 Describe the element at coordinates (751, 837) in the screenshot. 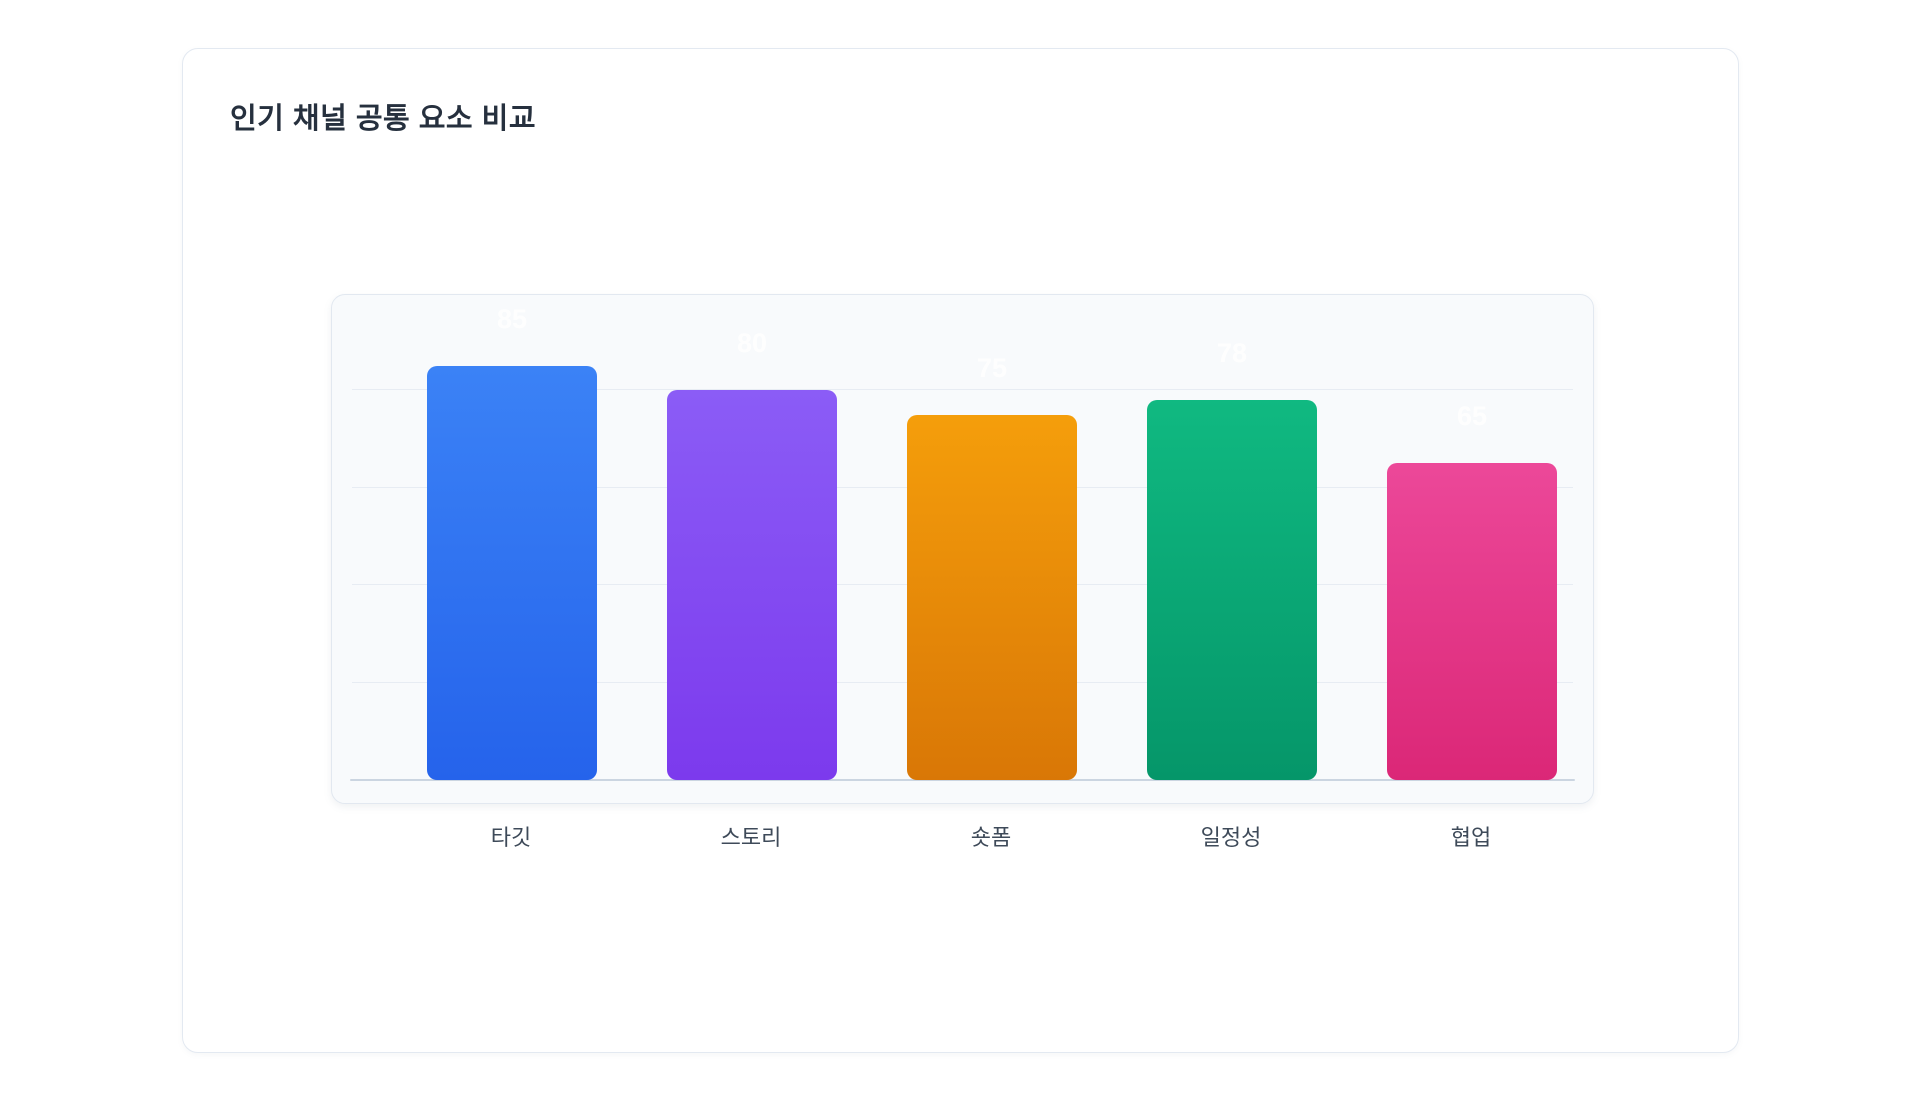

I see `x-axis-label: 스토리` at that location.